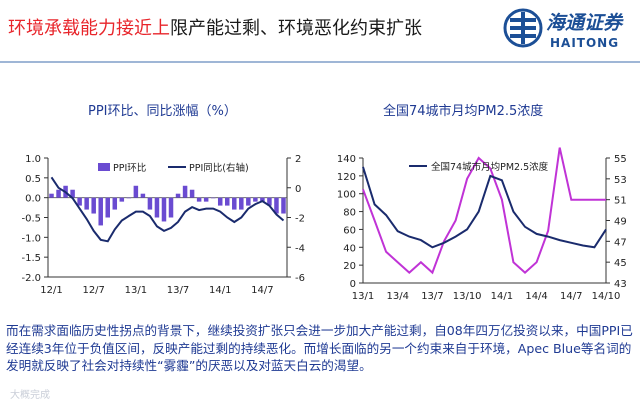  Describe the element at coordinates (620, 263) in the screenshot. I see `chart2-ytick-right-label: 45` at that location.